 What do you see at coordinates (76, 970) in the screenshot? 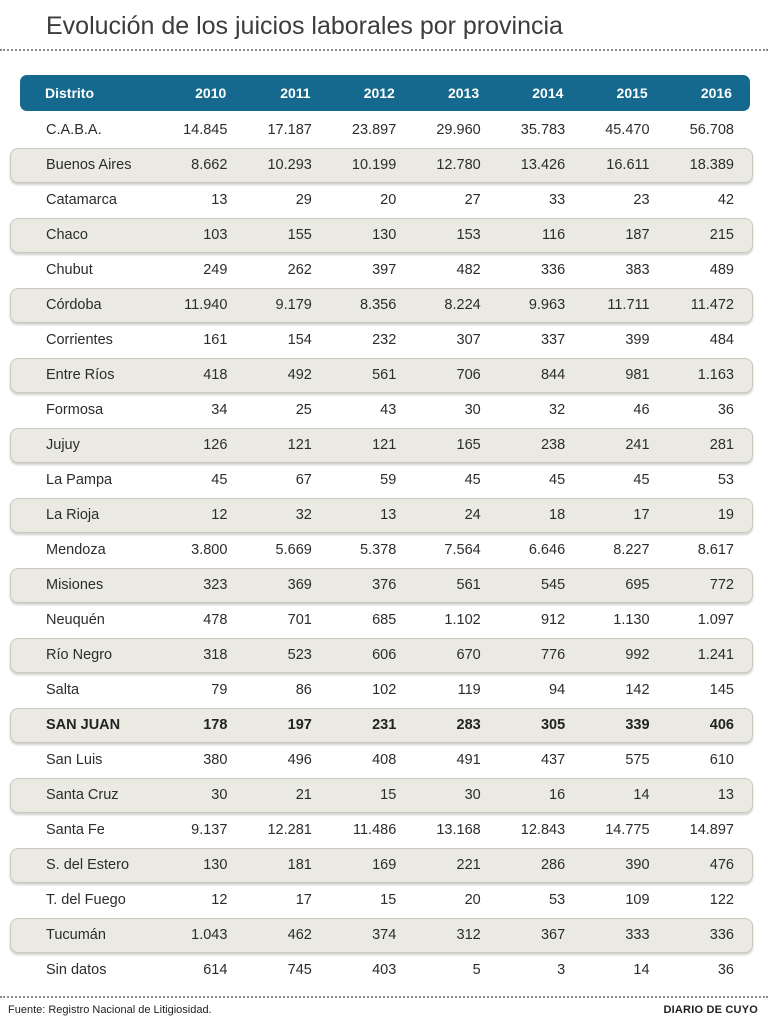
I see `district-name: Sin datos` at bounding box center [76, 970].